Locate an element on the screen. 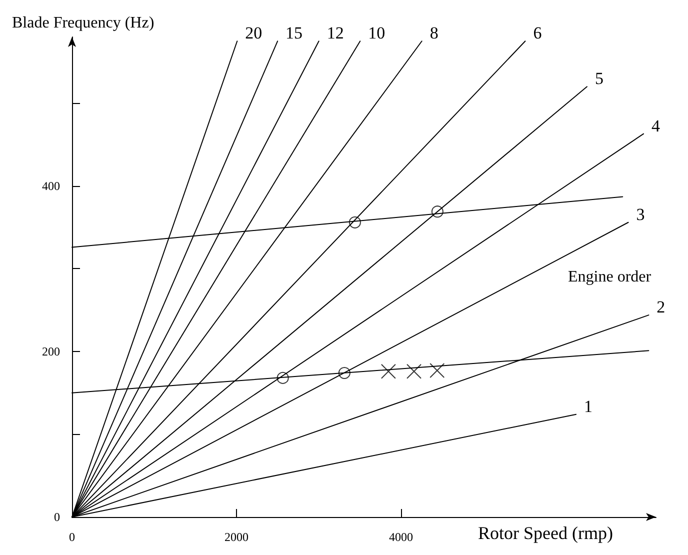 This screenshot has width=688, height=555. x-axis-title: Rotor Speed (rmp) is located at coordinates (545, 533).